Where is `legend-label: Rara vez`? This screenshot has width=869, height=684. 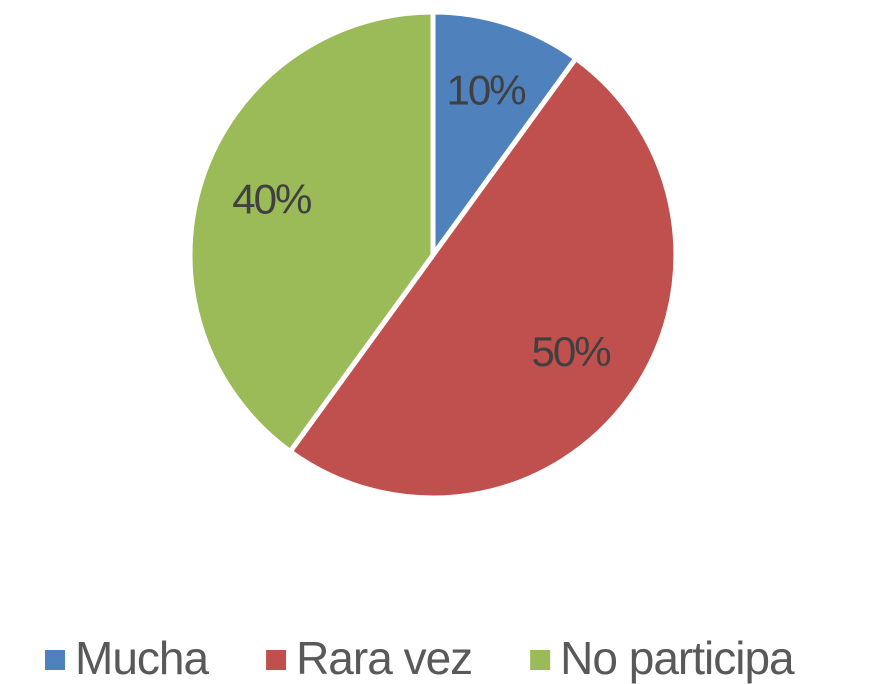 legend-label: Rara vez is located at coordinates (384, 658).